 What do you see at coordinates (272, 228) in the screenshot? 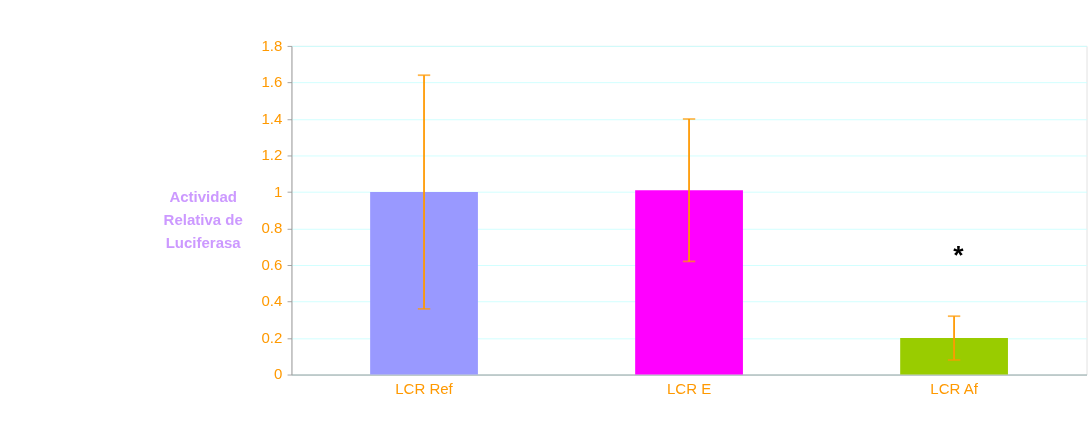
I see `y-tick-label: 0.8` at bounding box center [272, 228].